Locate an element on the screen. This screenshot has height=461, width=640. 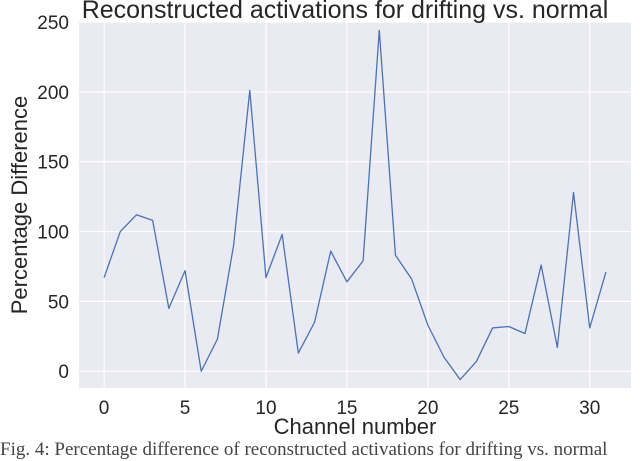
x-axis-label: Channel number is located at coordinates (355, 426).